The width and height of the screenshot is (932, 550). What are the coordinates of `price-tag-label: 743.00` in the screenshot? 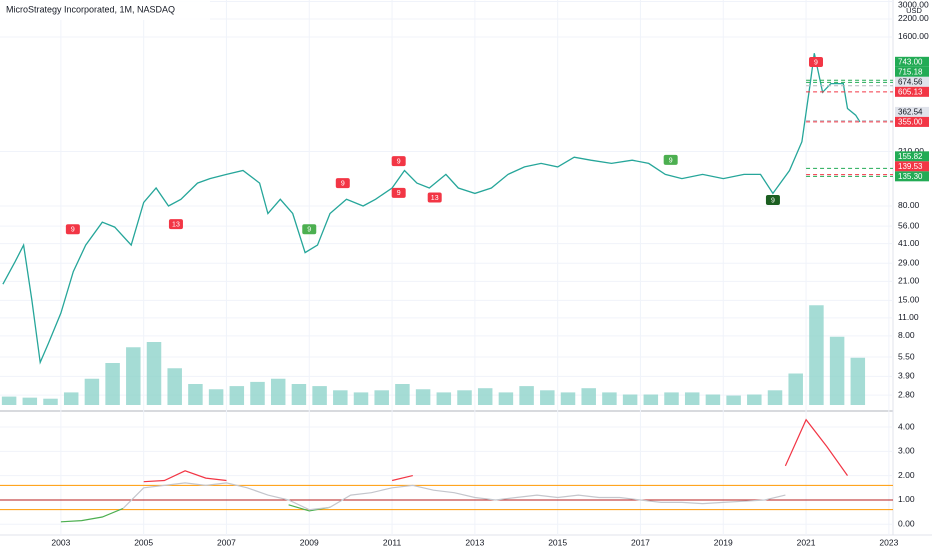 It's located at (910, 61).